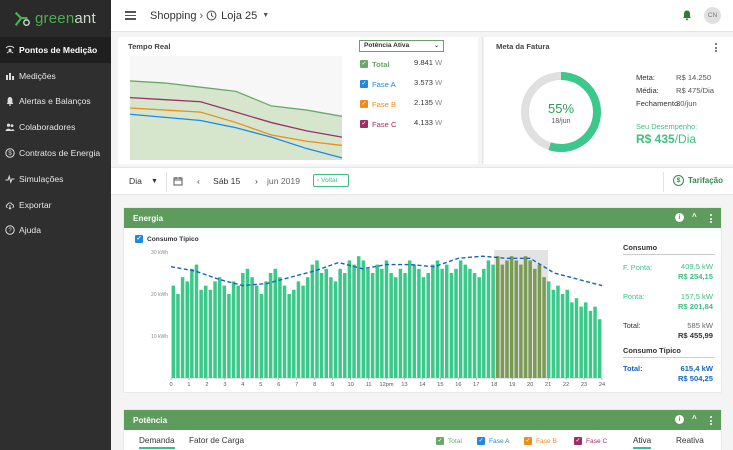 The image size is (733, 450). Describe the element at coordinates (178, 181) in the screenshot. I see `calendar-icon` at that location.